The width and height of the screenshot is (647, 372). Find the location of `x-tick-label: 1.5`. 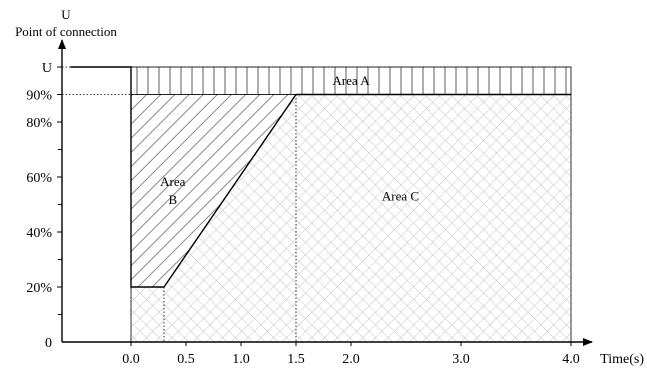

x-tick-label: 1.5 is located at coordinates (296, 359).